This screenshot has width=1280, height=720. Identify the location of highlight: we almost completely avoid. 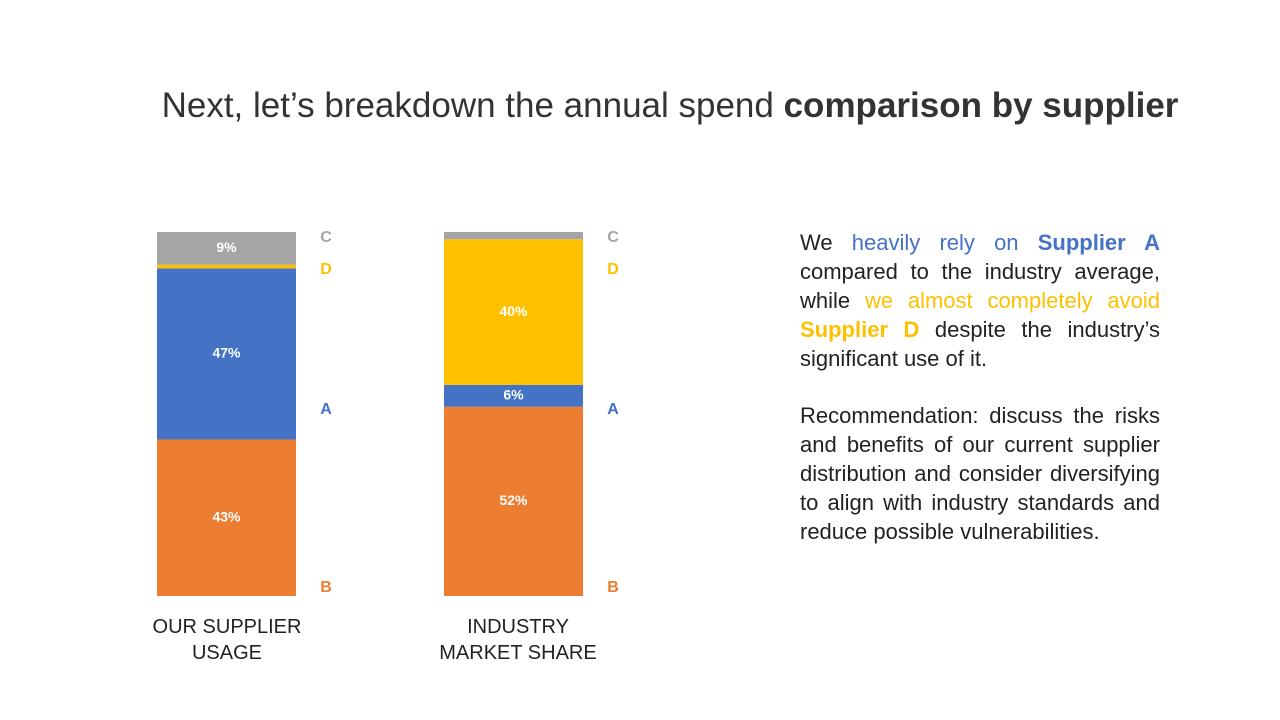
(1012, 300).